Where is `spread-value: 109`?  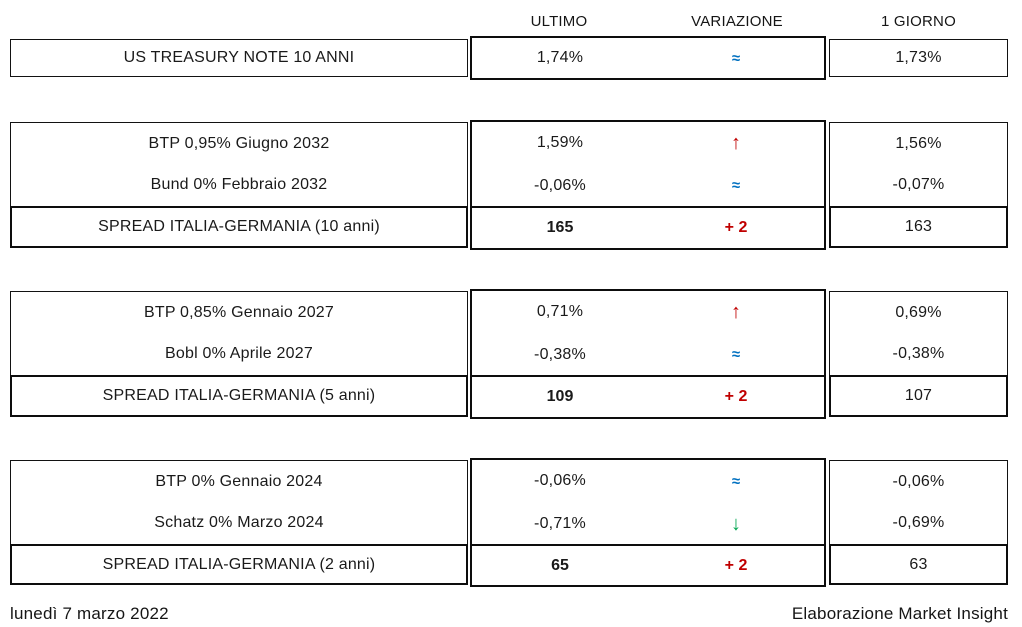
spread-value: 109 is located at coordinates (560, 396).